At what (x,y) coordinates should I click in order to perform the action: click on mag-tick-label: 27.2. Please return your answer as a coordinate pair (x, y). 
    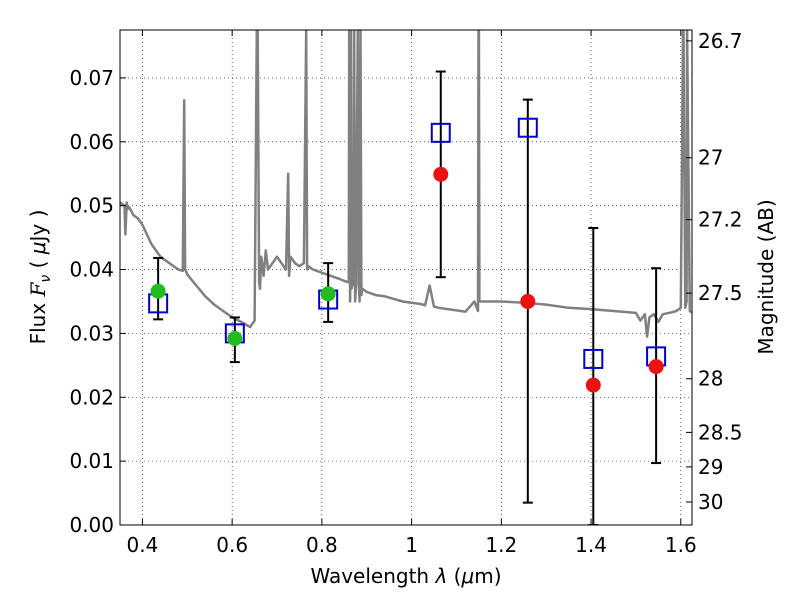
    Looking at the image, I should click on (720, 220).